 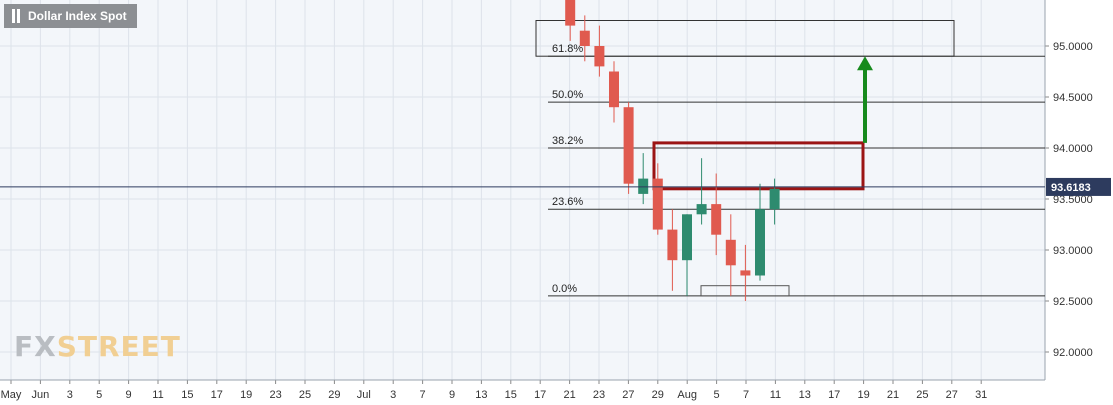 What do you see at coordinates (865, 63) in the screenshot?
I see `target-arrow-head` at bounding box center [865, 63].